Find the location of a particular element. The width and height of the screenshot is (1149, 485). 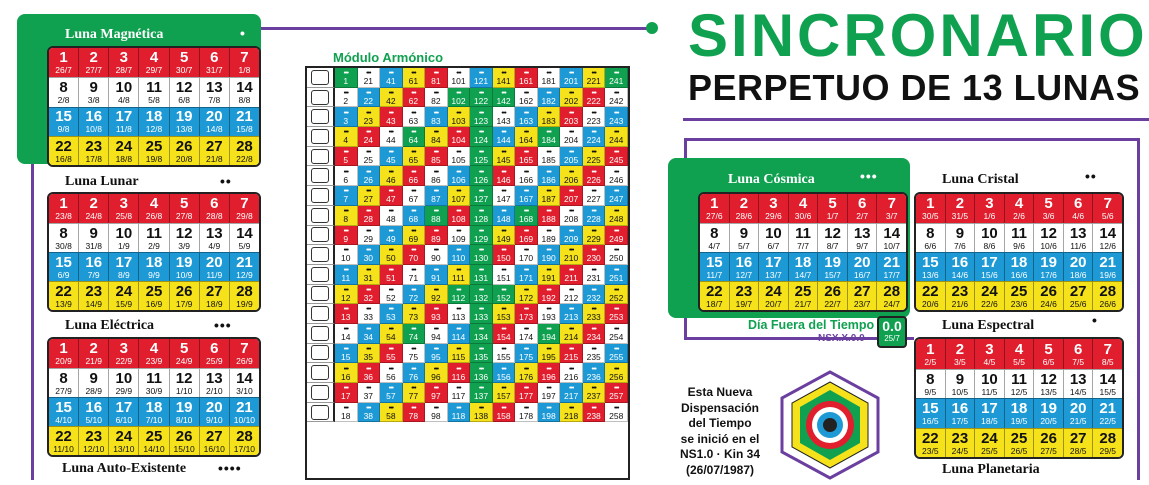

kin-number: 61 is located at coordinates (413, 81).